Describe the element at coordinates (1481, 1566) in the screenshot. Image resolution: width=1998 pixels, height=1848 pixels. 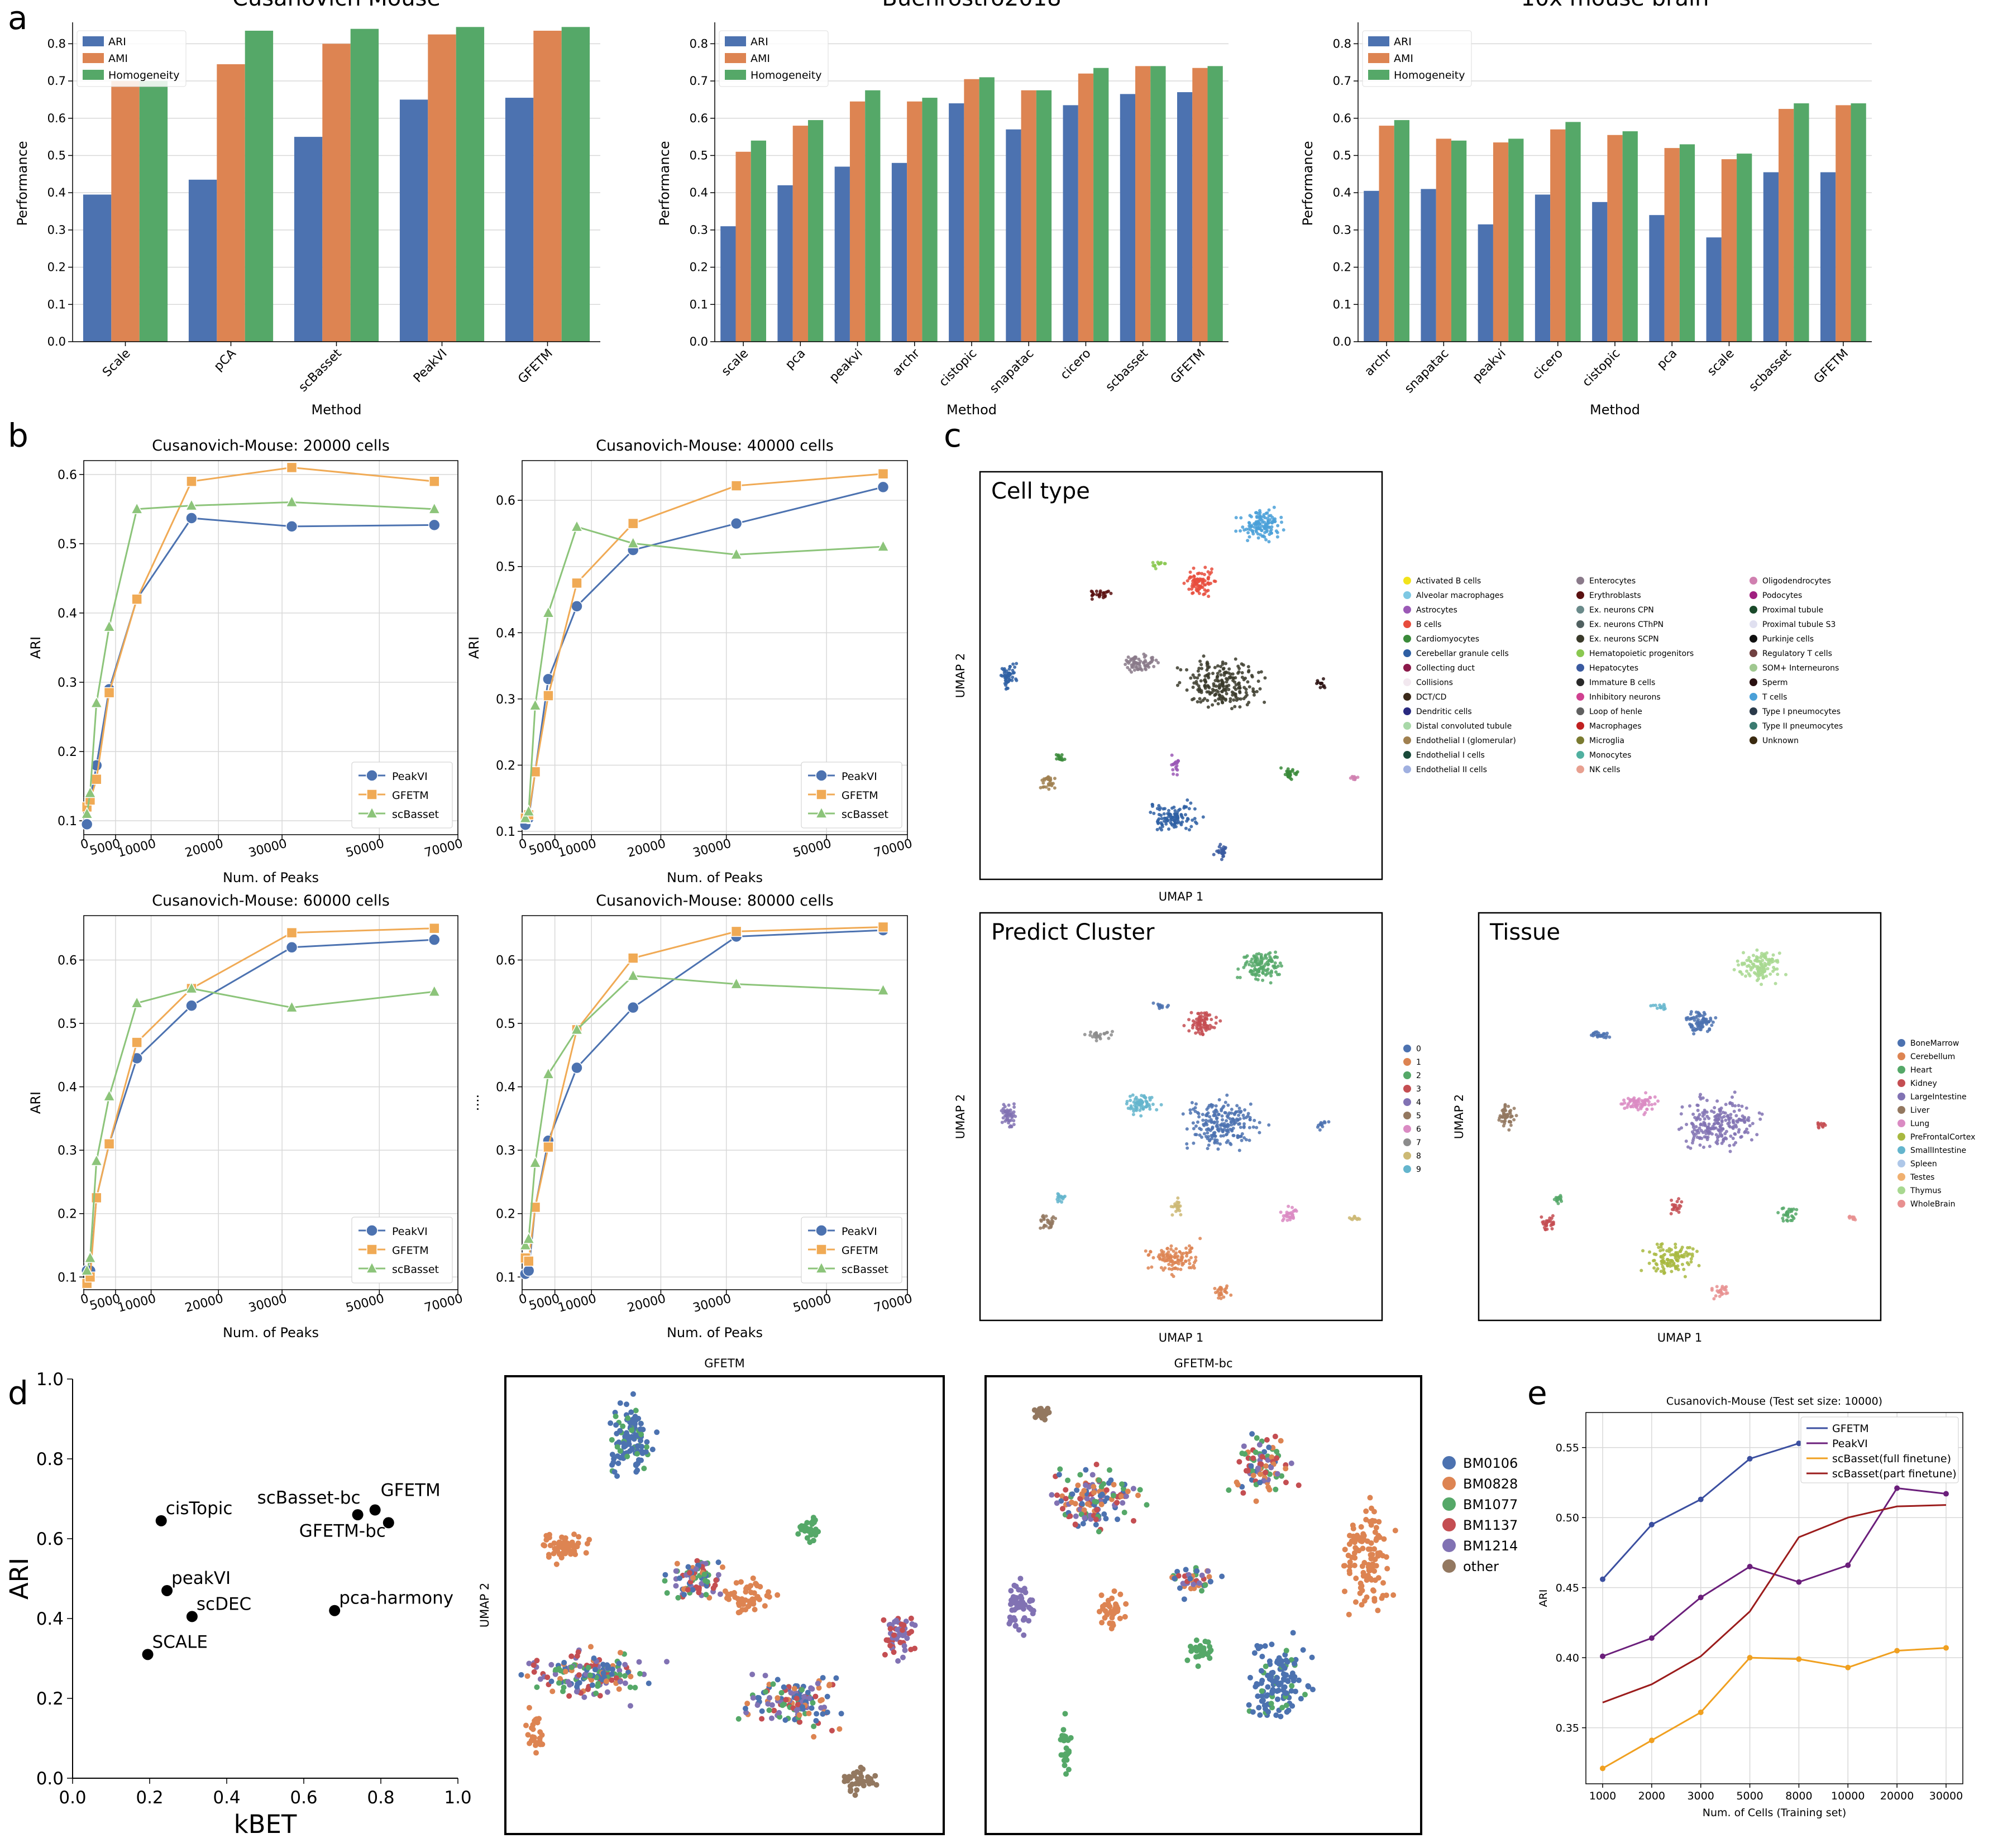
I see `legend-label: other` at that location.